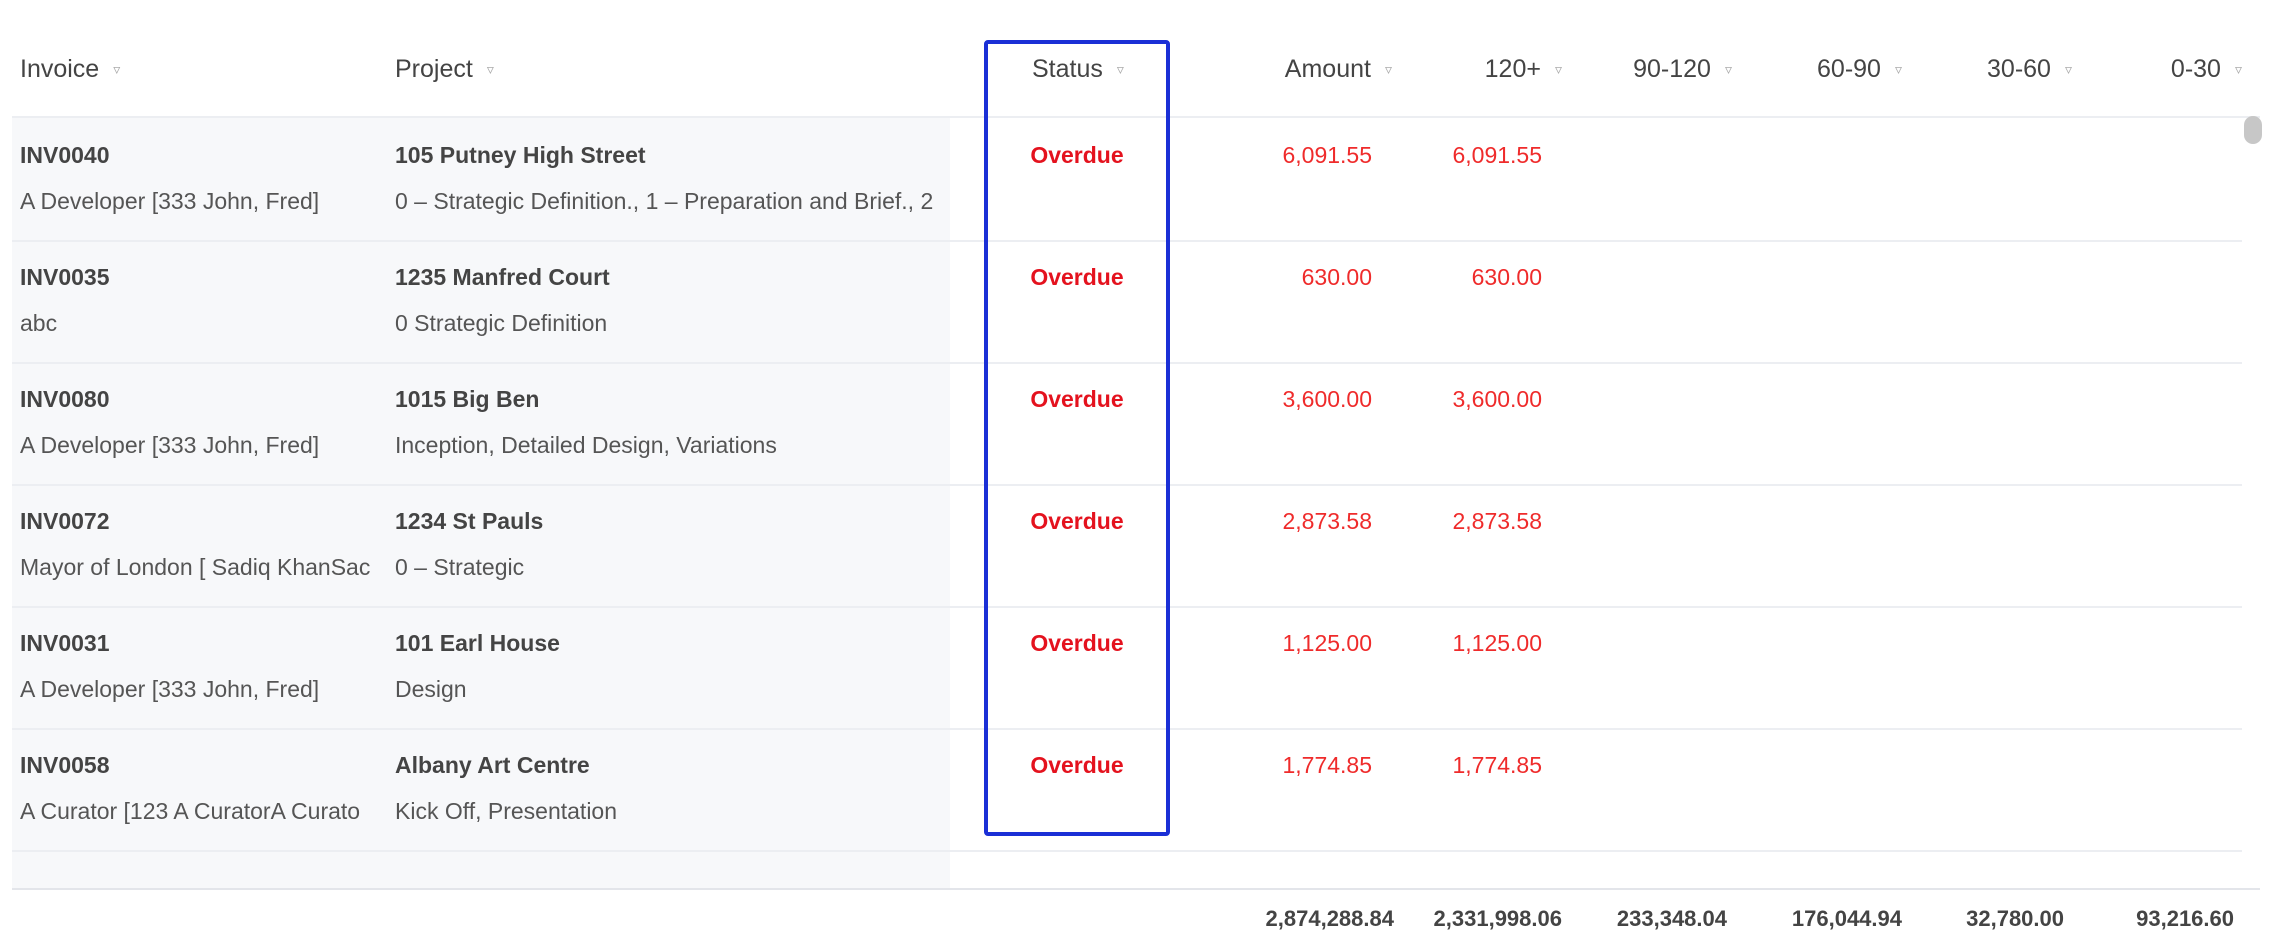 This screenshot has width=2274, height=952. I want to click on total-60-90: 176,044.94, so click(1846, 918).